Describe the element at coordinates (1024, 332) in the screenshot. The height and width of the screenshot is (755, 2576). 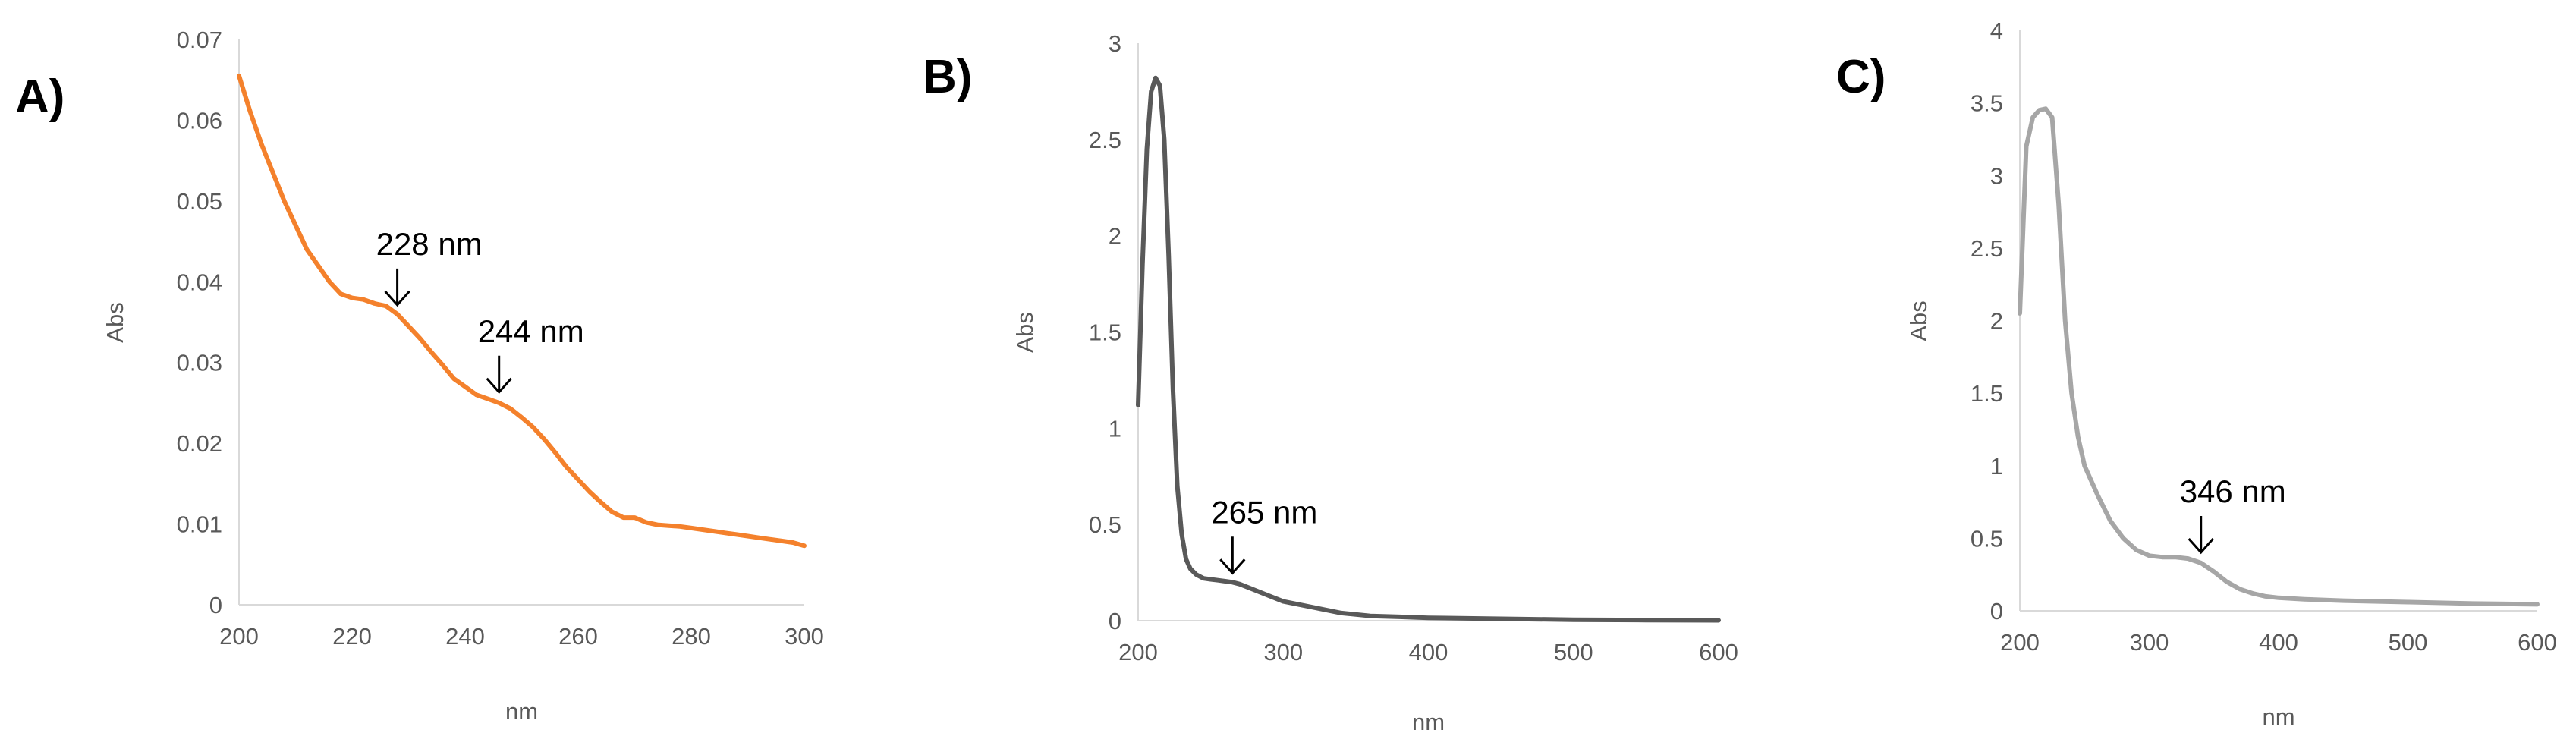
I see `y-axis-title-b: Abs` at that location.